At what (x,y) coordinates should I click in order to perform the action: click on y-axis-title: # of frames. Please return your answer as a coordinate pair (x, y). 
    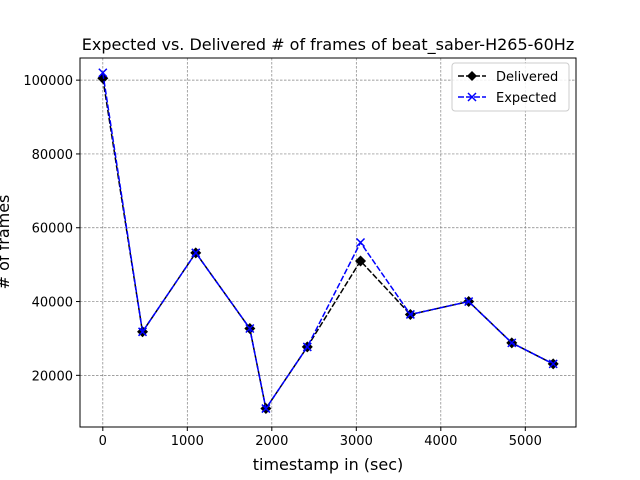
    Looking at the image, I should click on (6, 242).